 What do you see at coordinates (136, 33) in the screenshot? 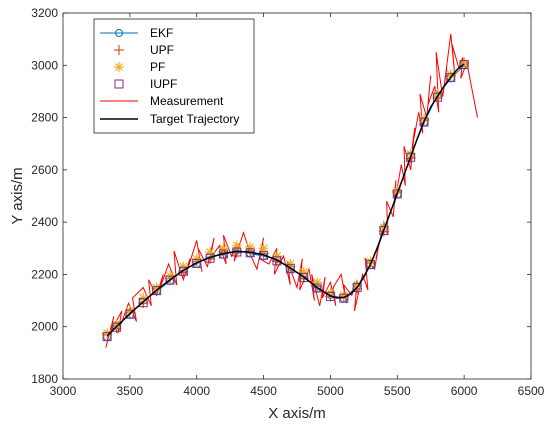
I see `legend-item-ekf: EKF` at bounding box center [136, 33].